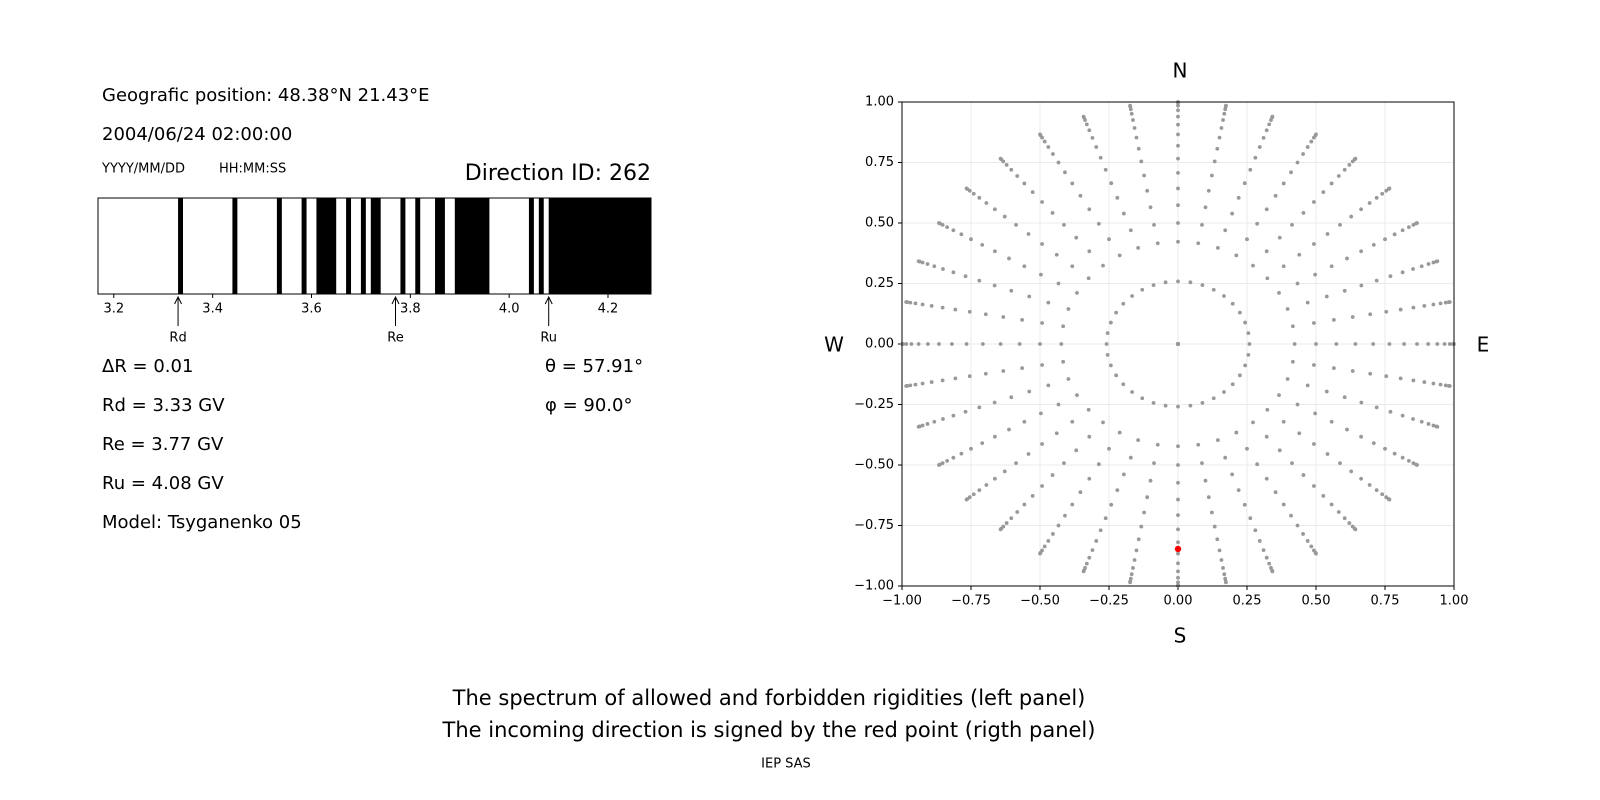 The width and height of the screenshot is (1600, 800). I want to click on y-tick-label: 1.00, so click(879, 102).